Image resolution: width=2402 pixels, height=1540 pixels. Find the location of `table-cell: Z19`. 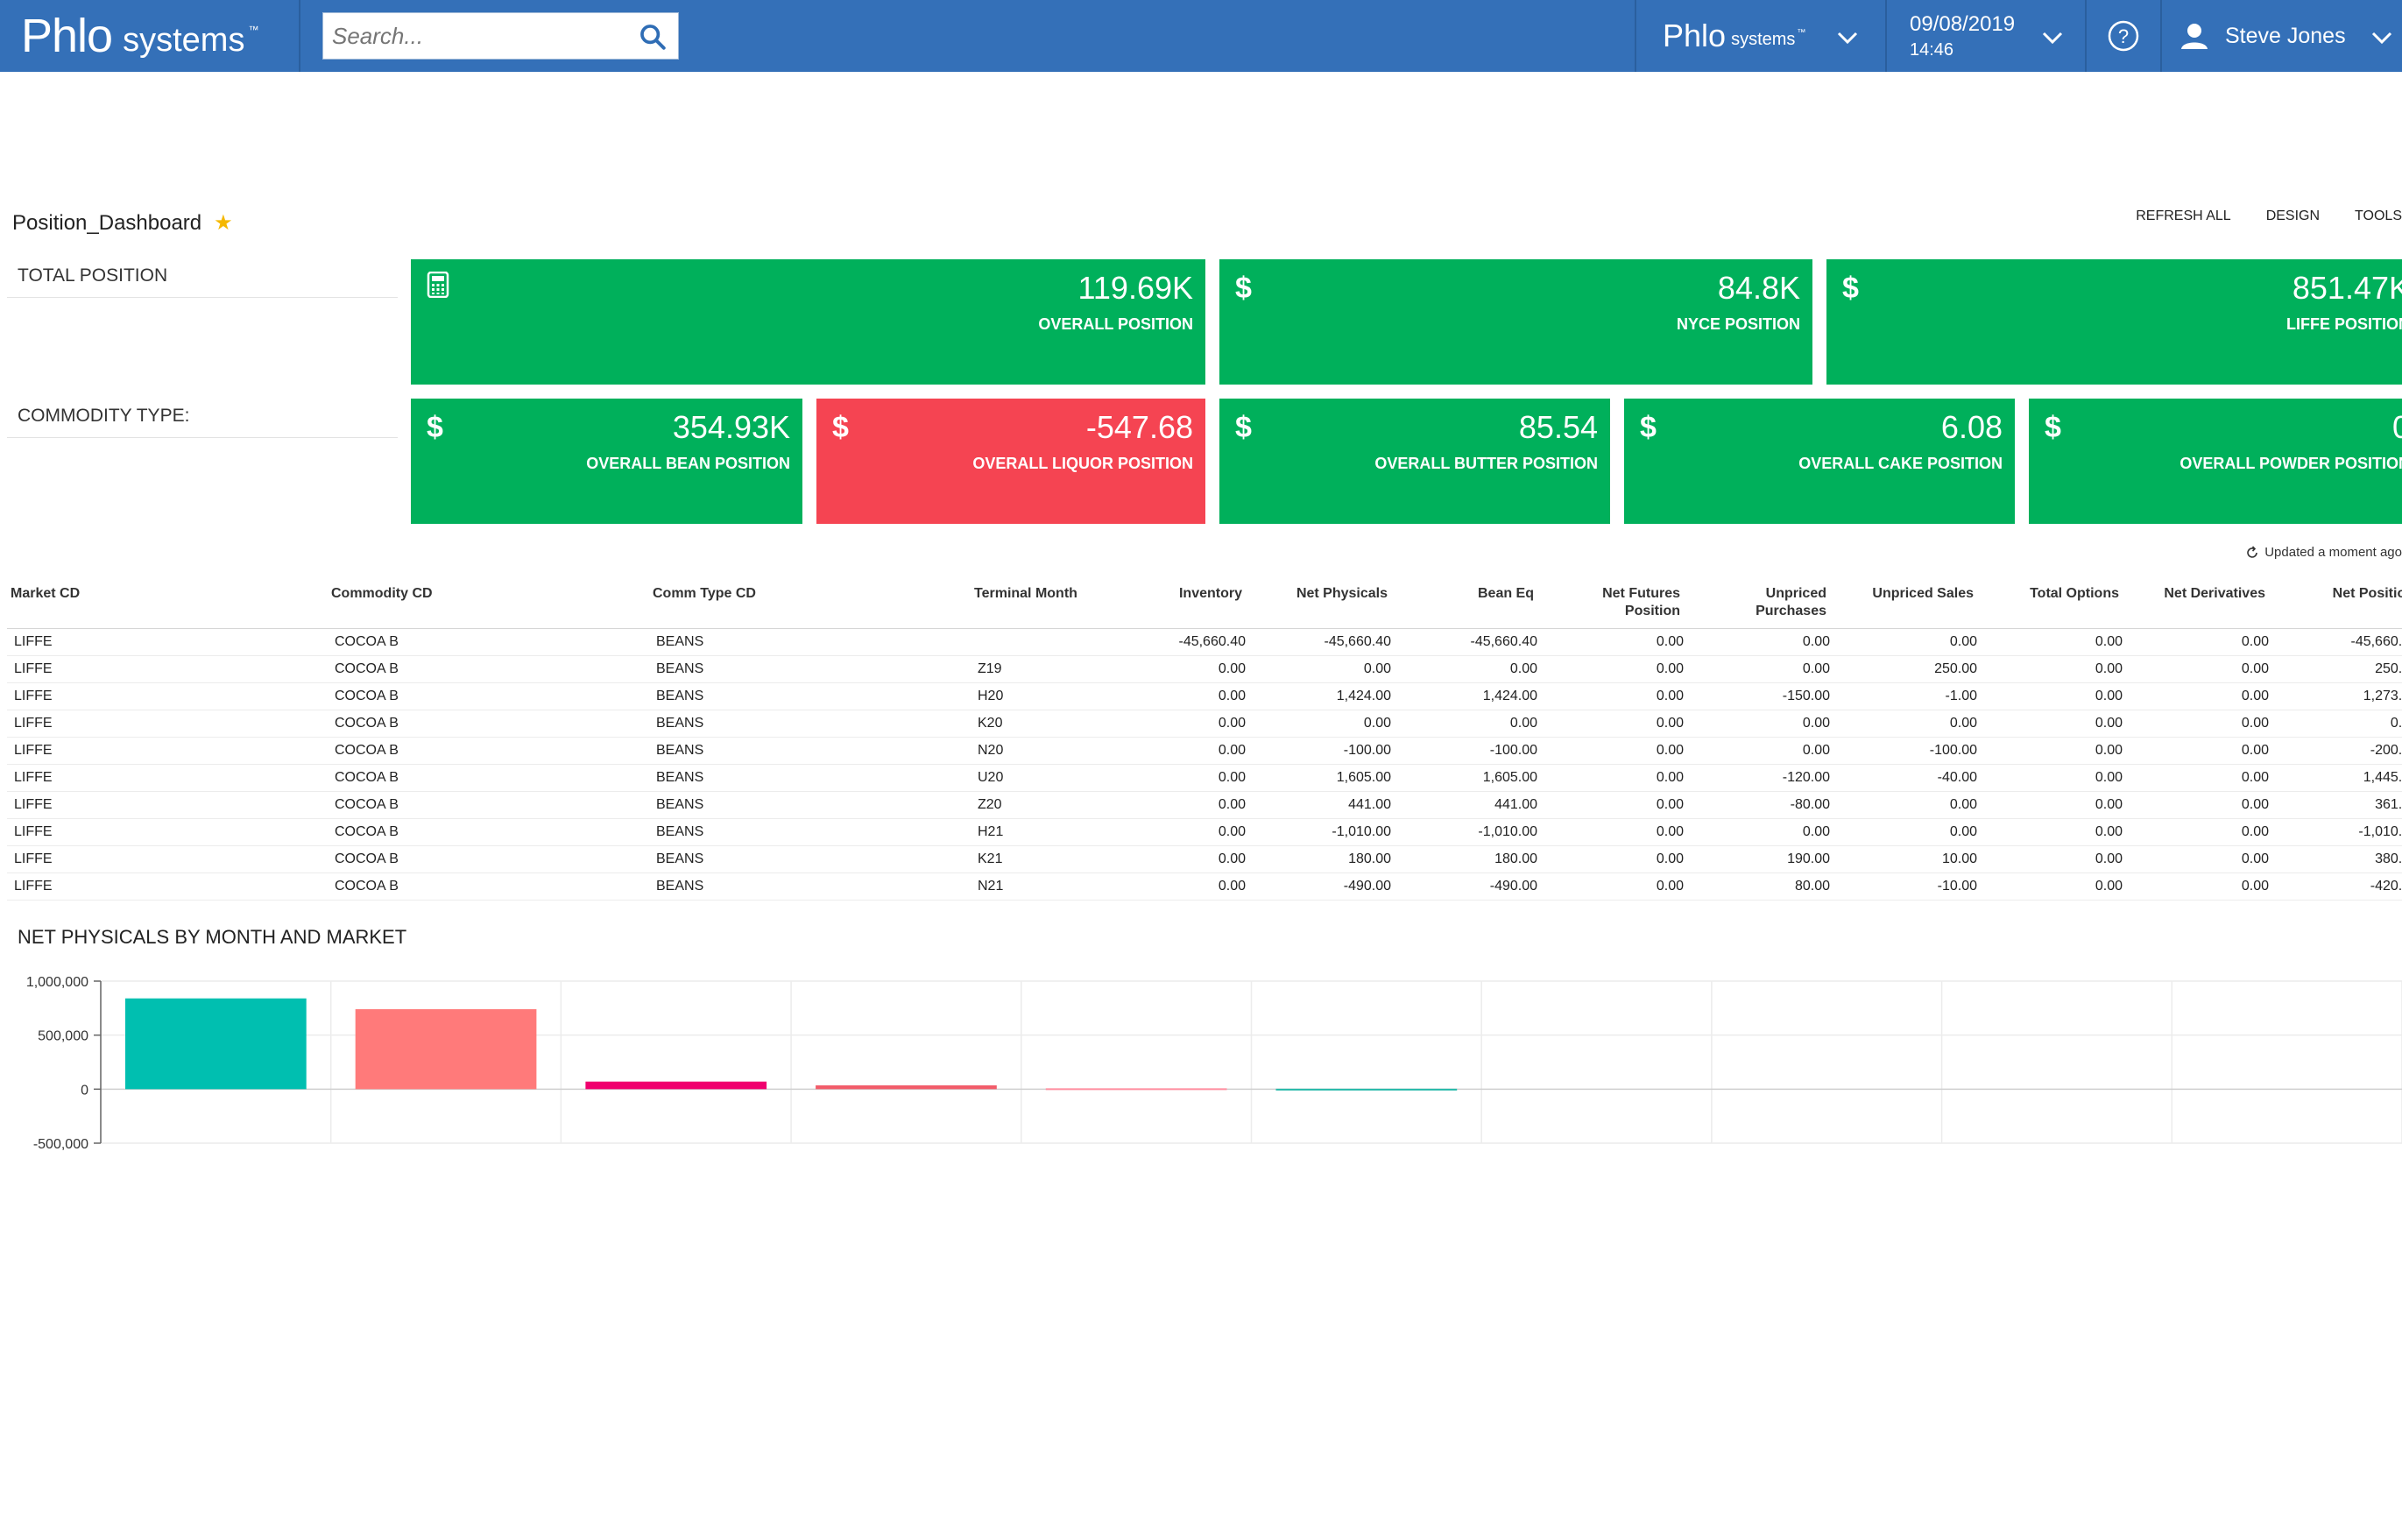

table-cell: Z19 is located at coordinates (990, 669).